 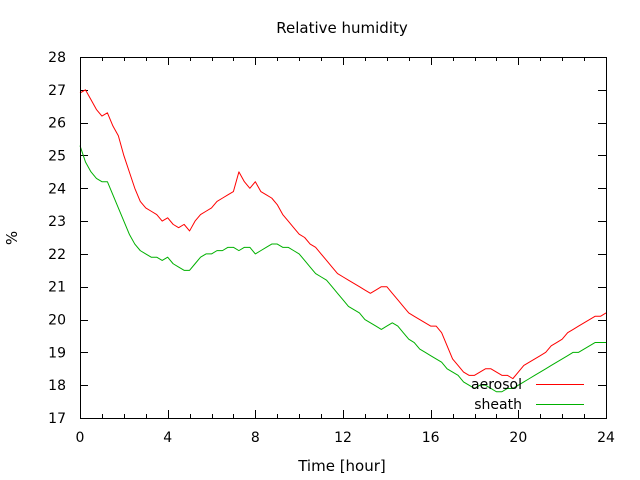 I want to click on legend: aerosol sheath, so click(x=527, y=395).